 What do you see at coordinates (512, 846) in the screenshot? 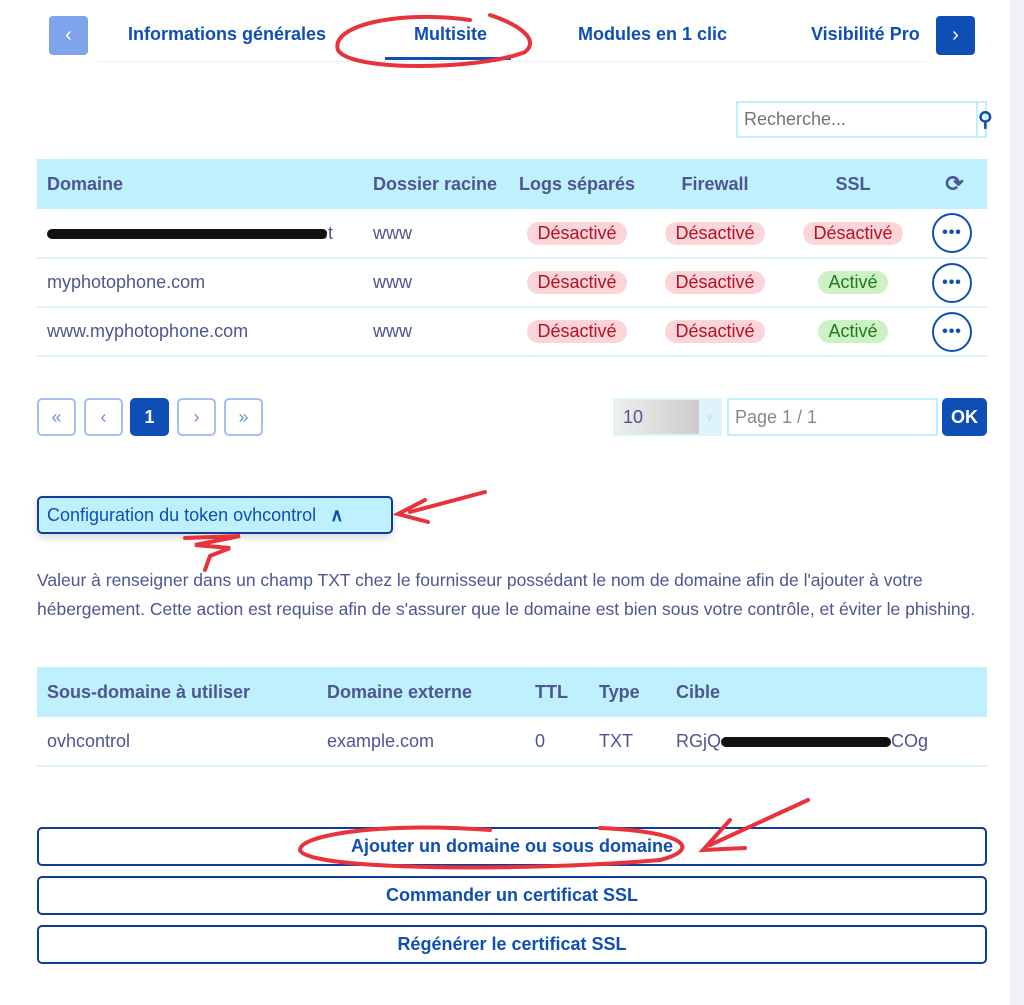
I see `add-domain-button: Ajouter un domaine ou sous domaine` at bounding box center [512, 846].